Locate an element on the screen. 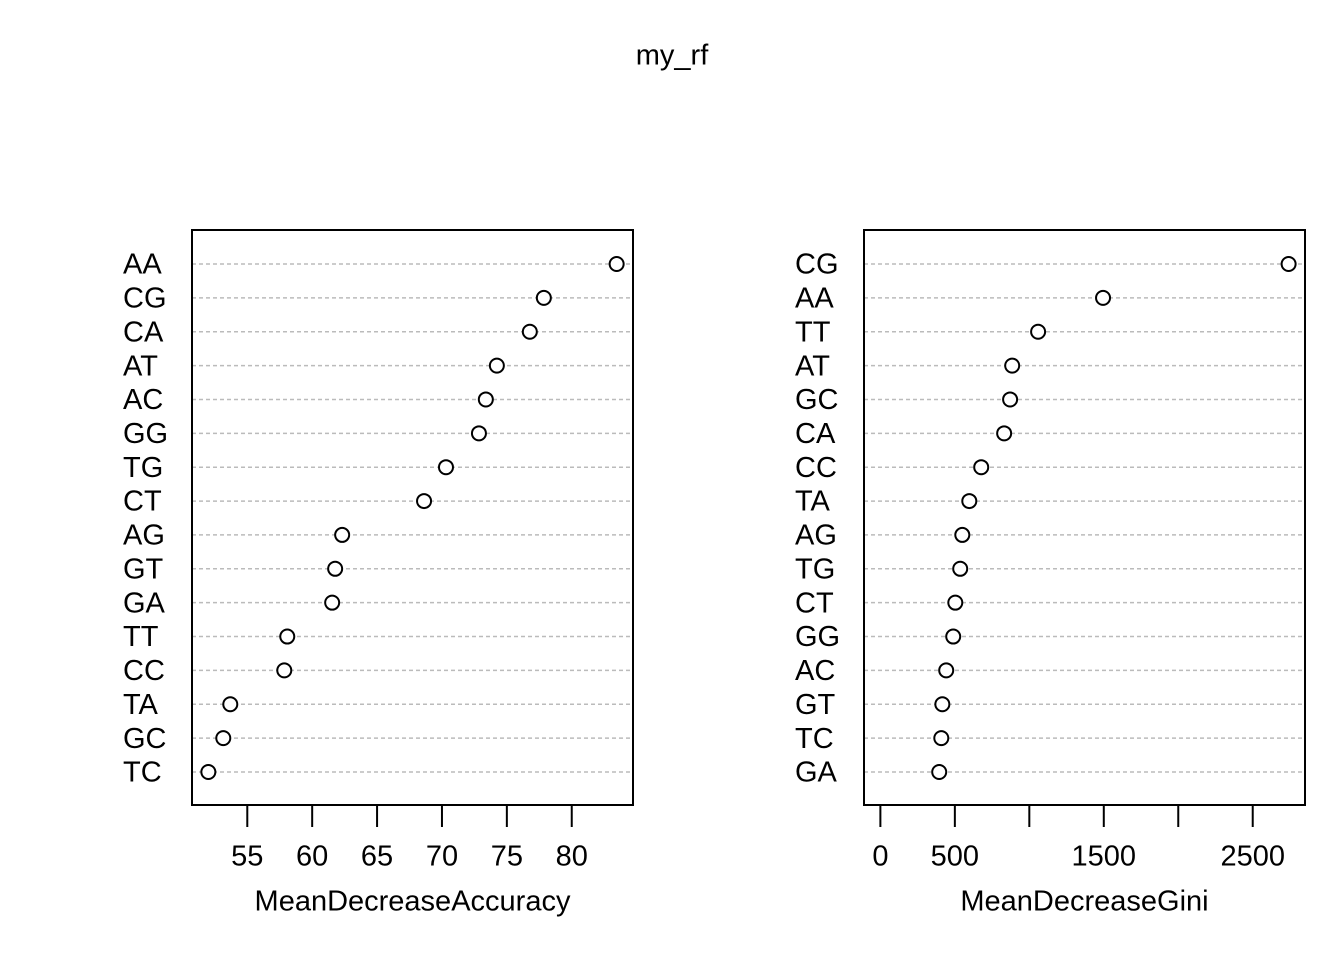  x-tick-label: 80 is located at coordinates (572, 857).